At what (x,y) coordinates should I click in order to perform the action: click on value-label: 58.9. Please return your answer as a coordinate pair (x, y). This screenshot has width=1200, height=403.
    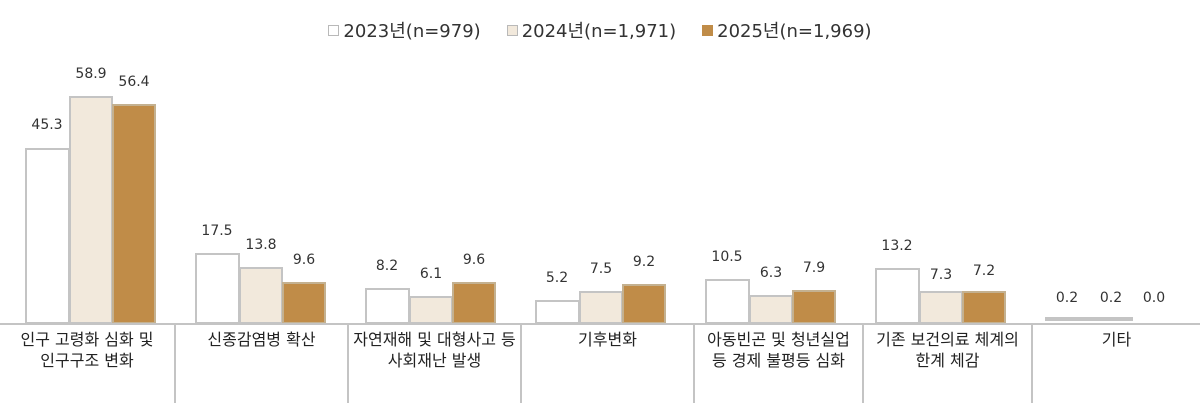
    Looking at the image, I should click on (91, 74).